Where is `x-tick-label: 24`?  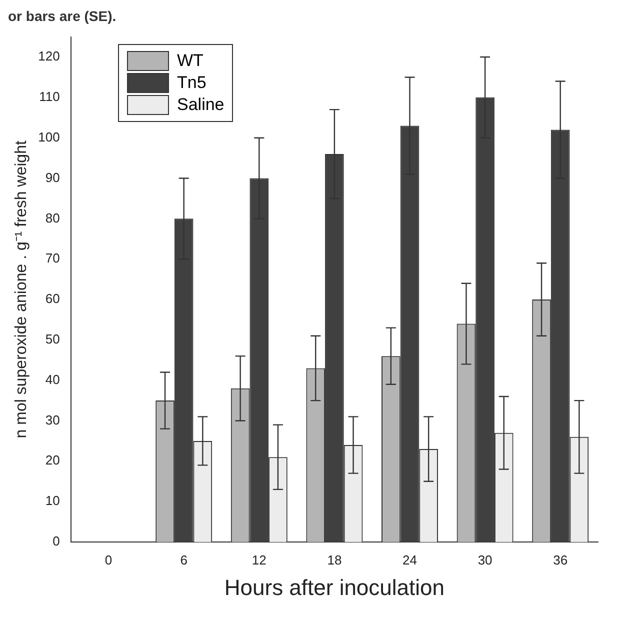 x-tick-label: 24 is located at coordinates (409, 560).